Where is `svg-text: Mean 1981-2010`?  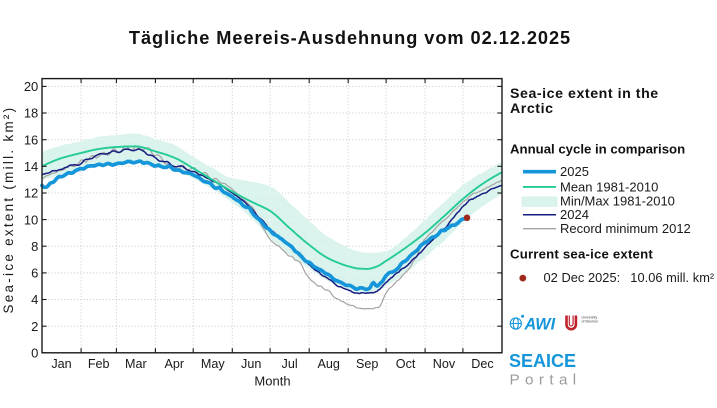
svg-text: Mean 1981-2010 is located at coordinates (609, 186).